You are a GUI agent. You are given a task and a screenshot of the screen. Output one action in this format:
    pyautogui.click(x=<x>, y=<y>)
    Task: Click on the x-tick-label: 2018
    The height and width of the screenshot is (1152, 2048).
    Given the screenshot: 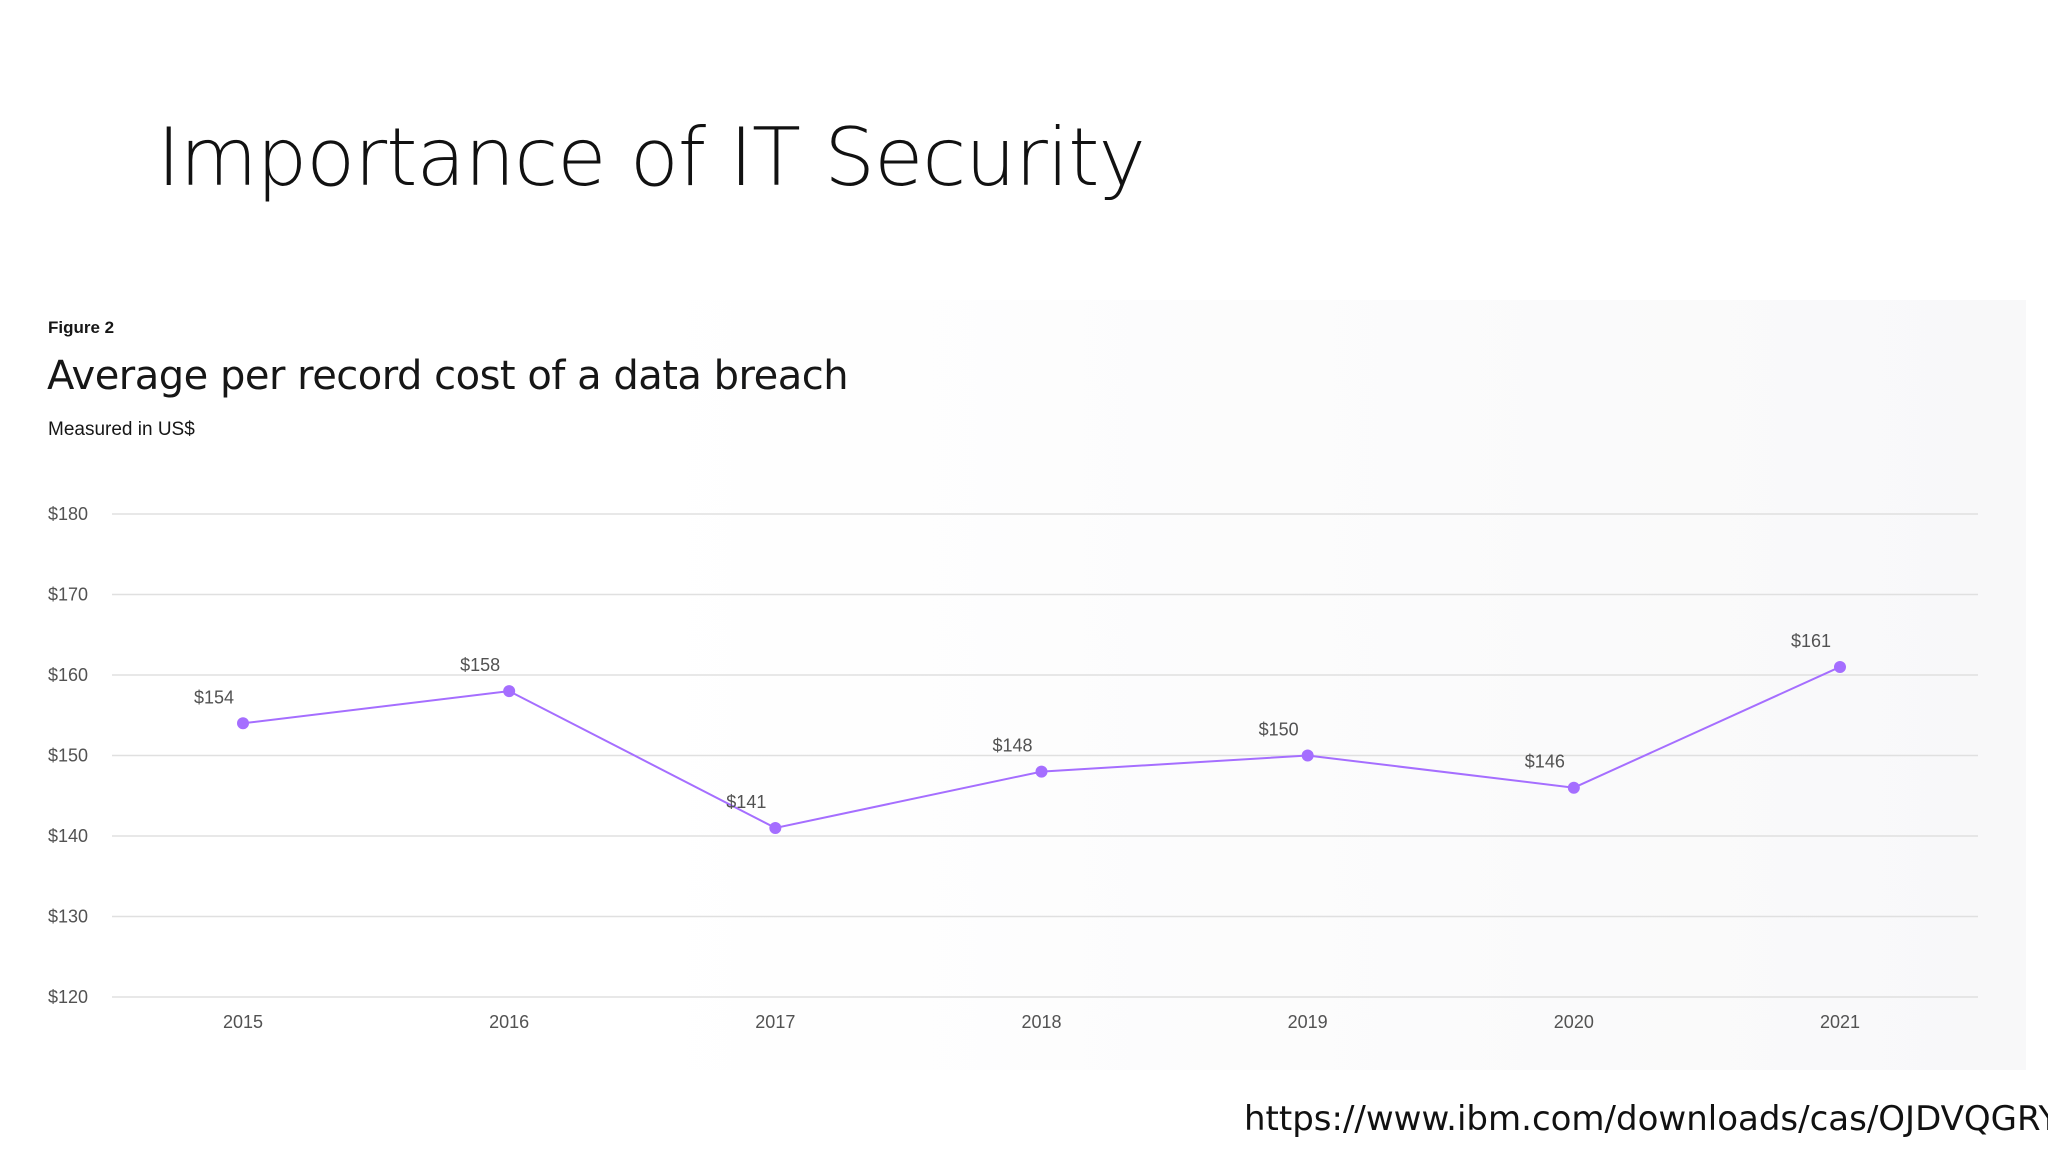 What is the action you would take?
    pyautogui.click(x=1041, y=1022)
    